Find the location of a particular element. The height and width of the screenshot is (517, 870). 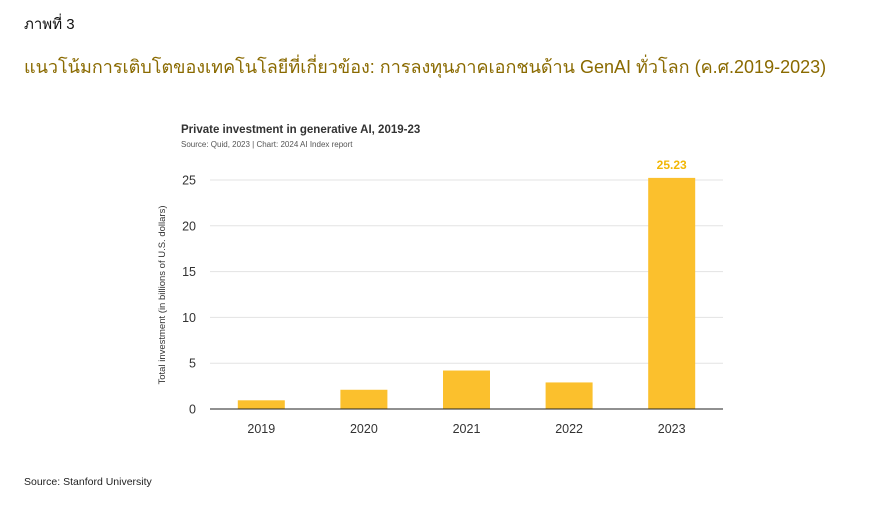

y-tick-label: 20 is located at coordinates (189, 226).